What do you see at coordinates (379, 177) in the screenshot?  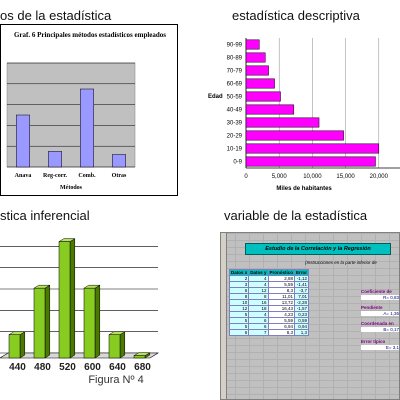 I see `x-tick-label: 20,000` at bounding box center [379, 177].